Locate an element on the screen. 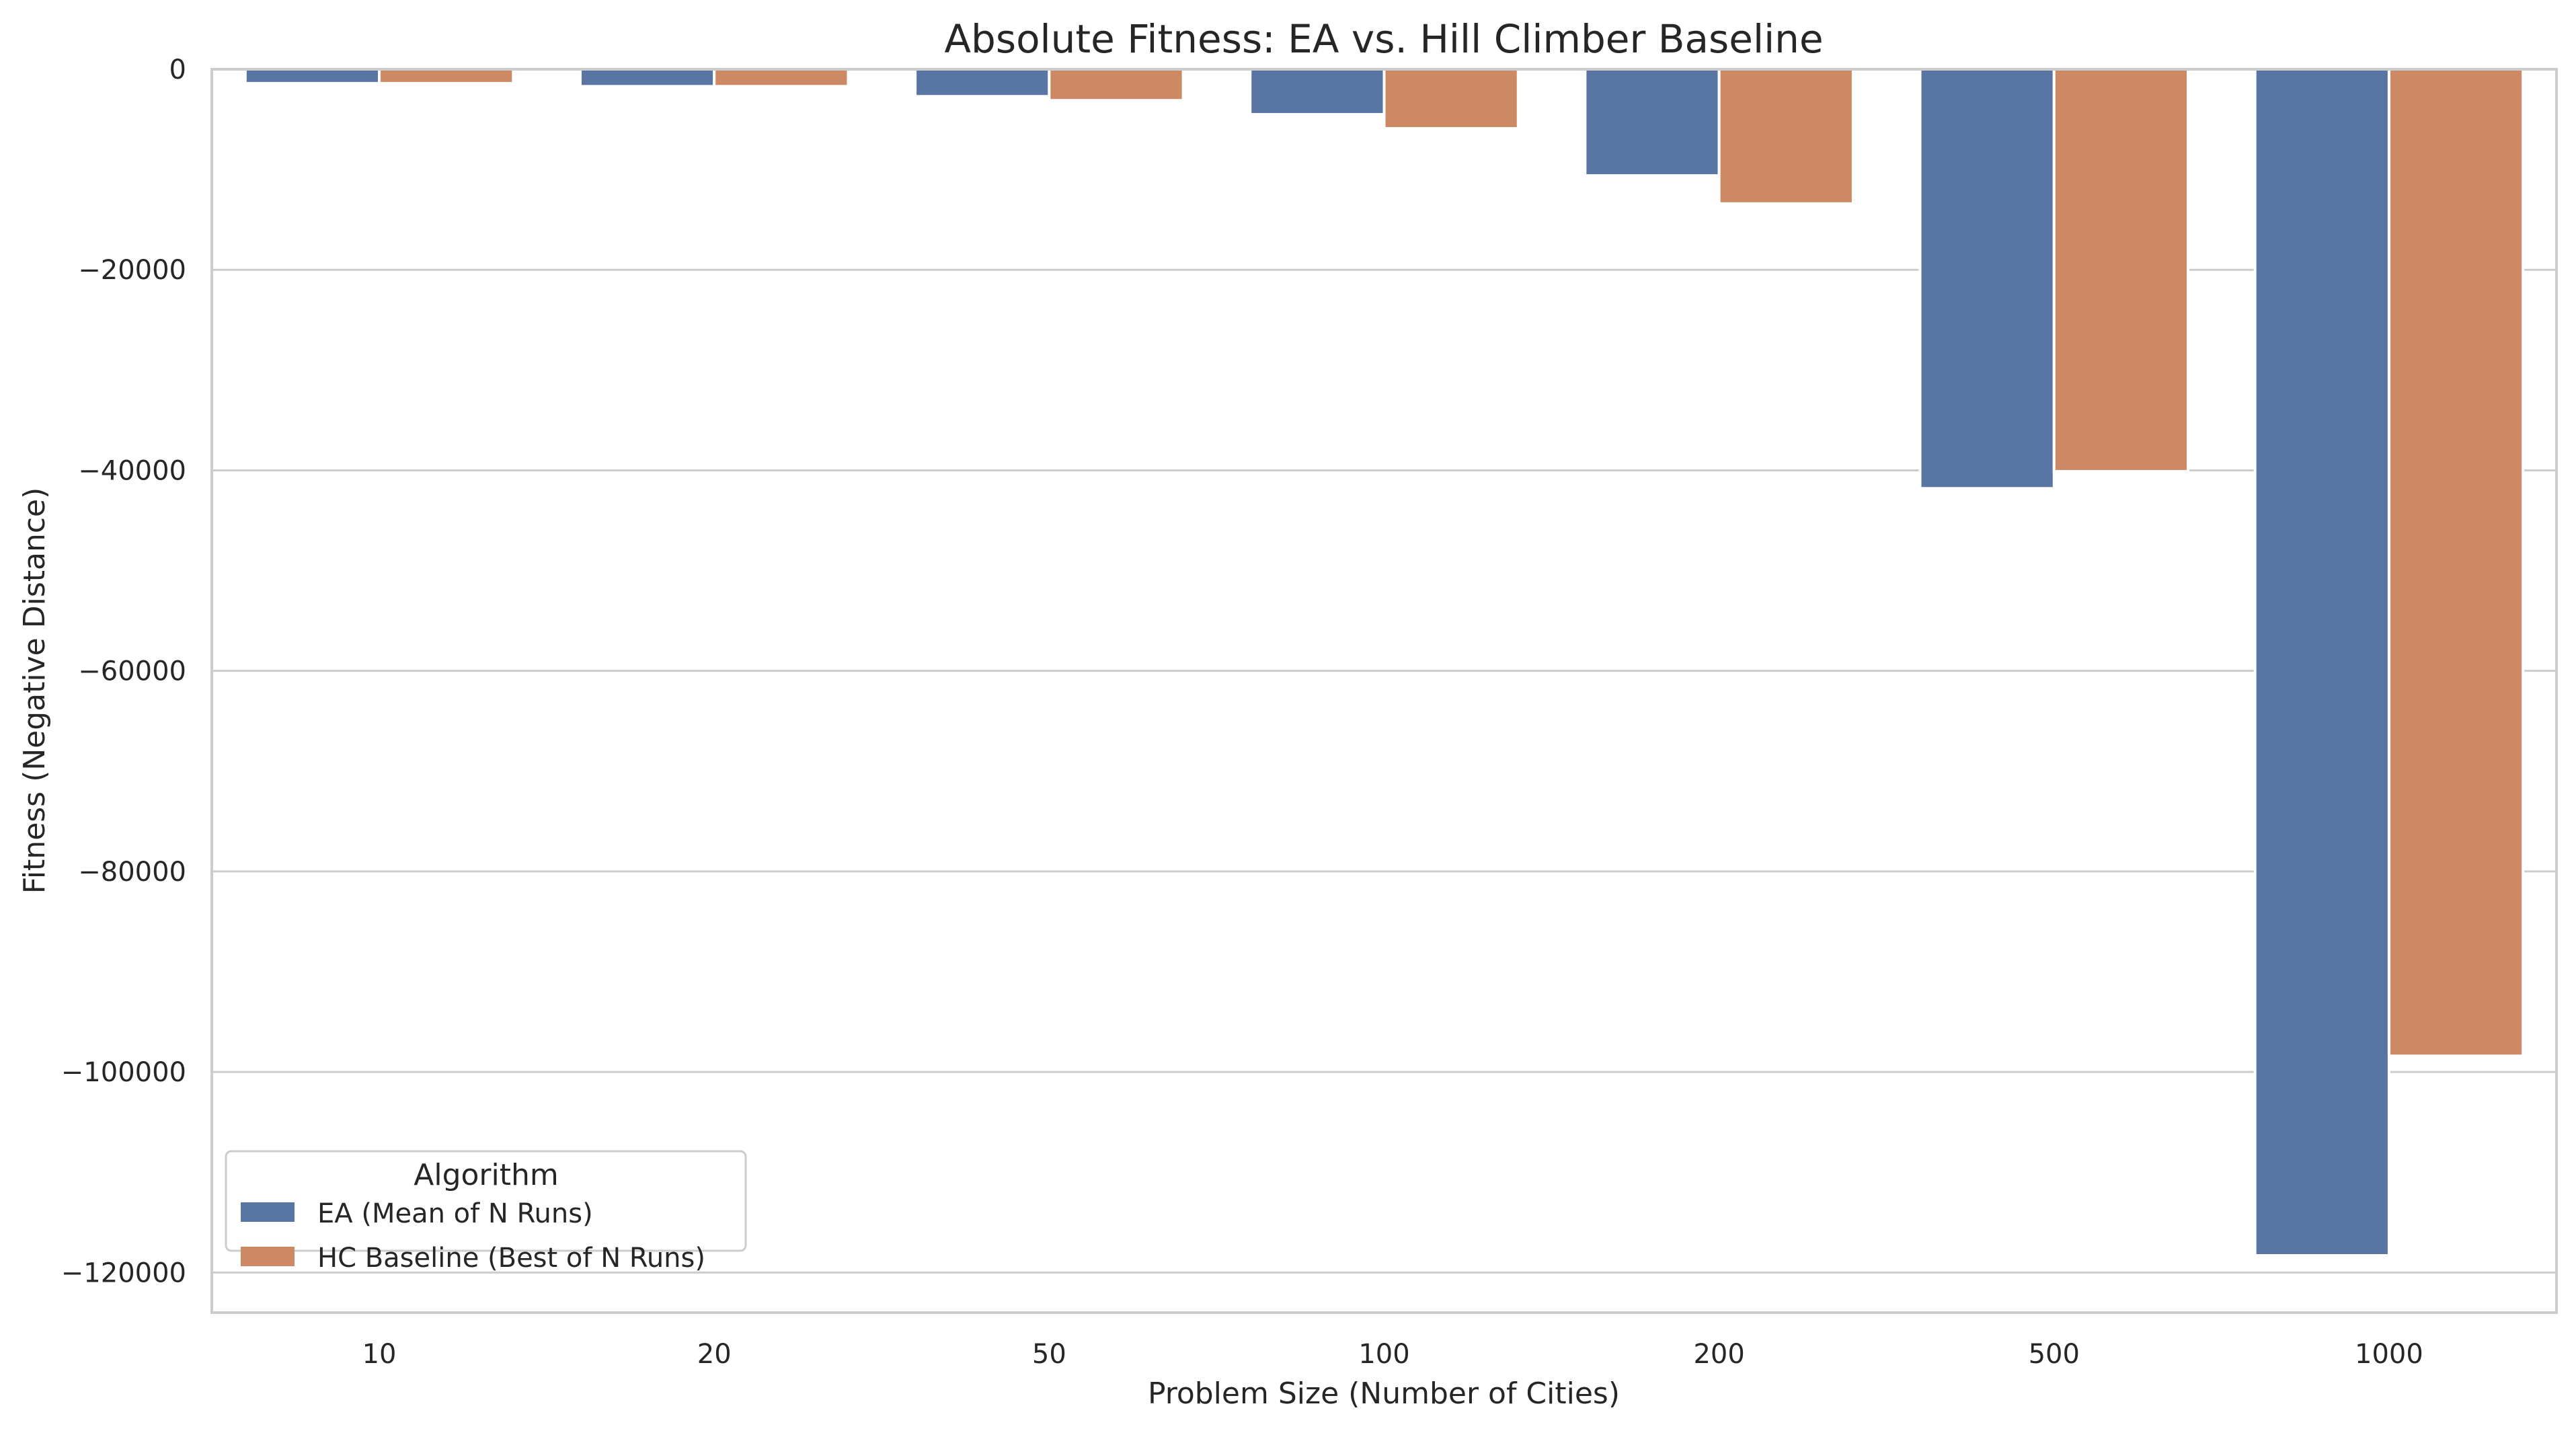  x-tick-label: 1000 is located at coordinates (2389, 1354).